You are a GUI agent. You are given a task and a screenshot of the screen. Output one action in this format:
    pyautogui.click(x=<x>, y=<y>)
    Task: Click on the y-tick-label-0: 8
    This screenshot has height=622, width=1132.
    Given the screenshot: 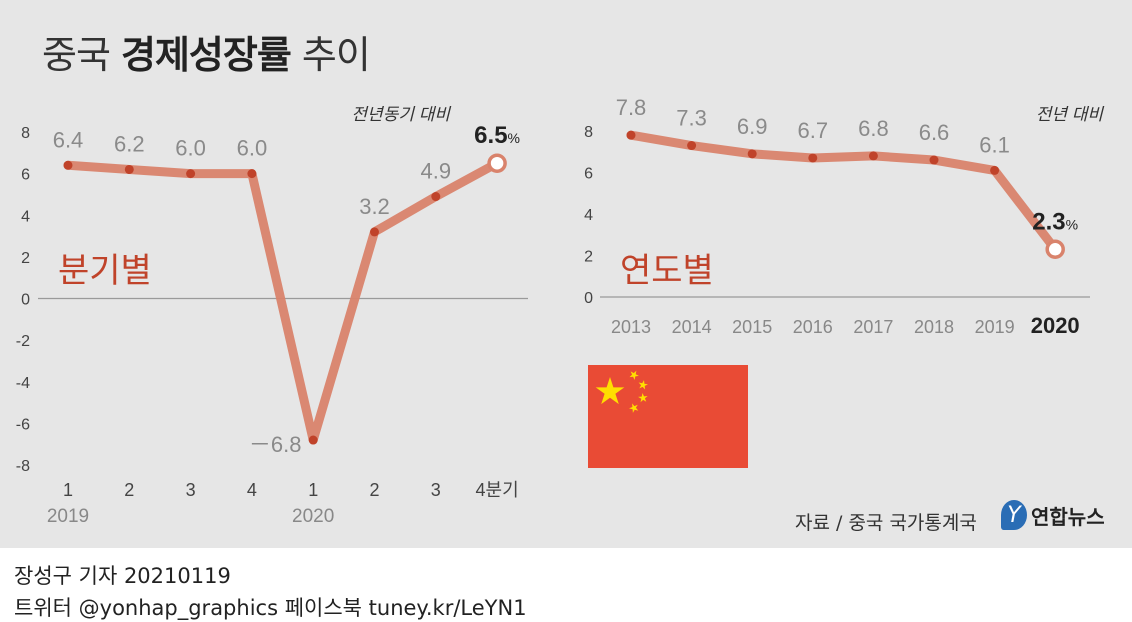 What is the action you would take?
    pyautogui.click(x=25, y=133)
    